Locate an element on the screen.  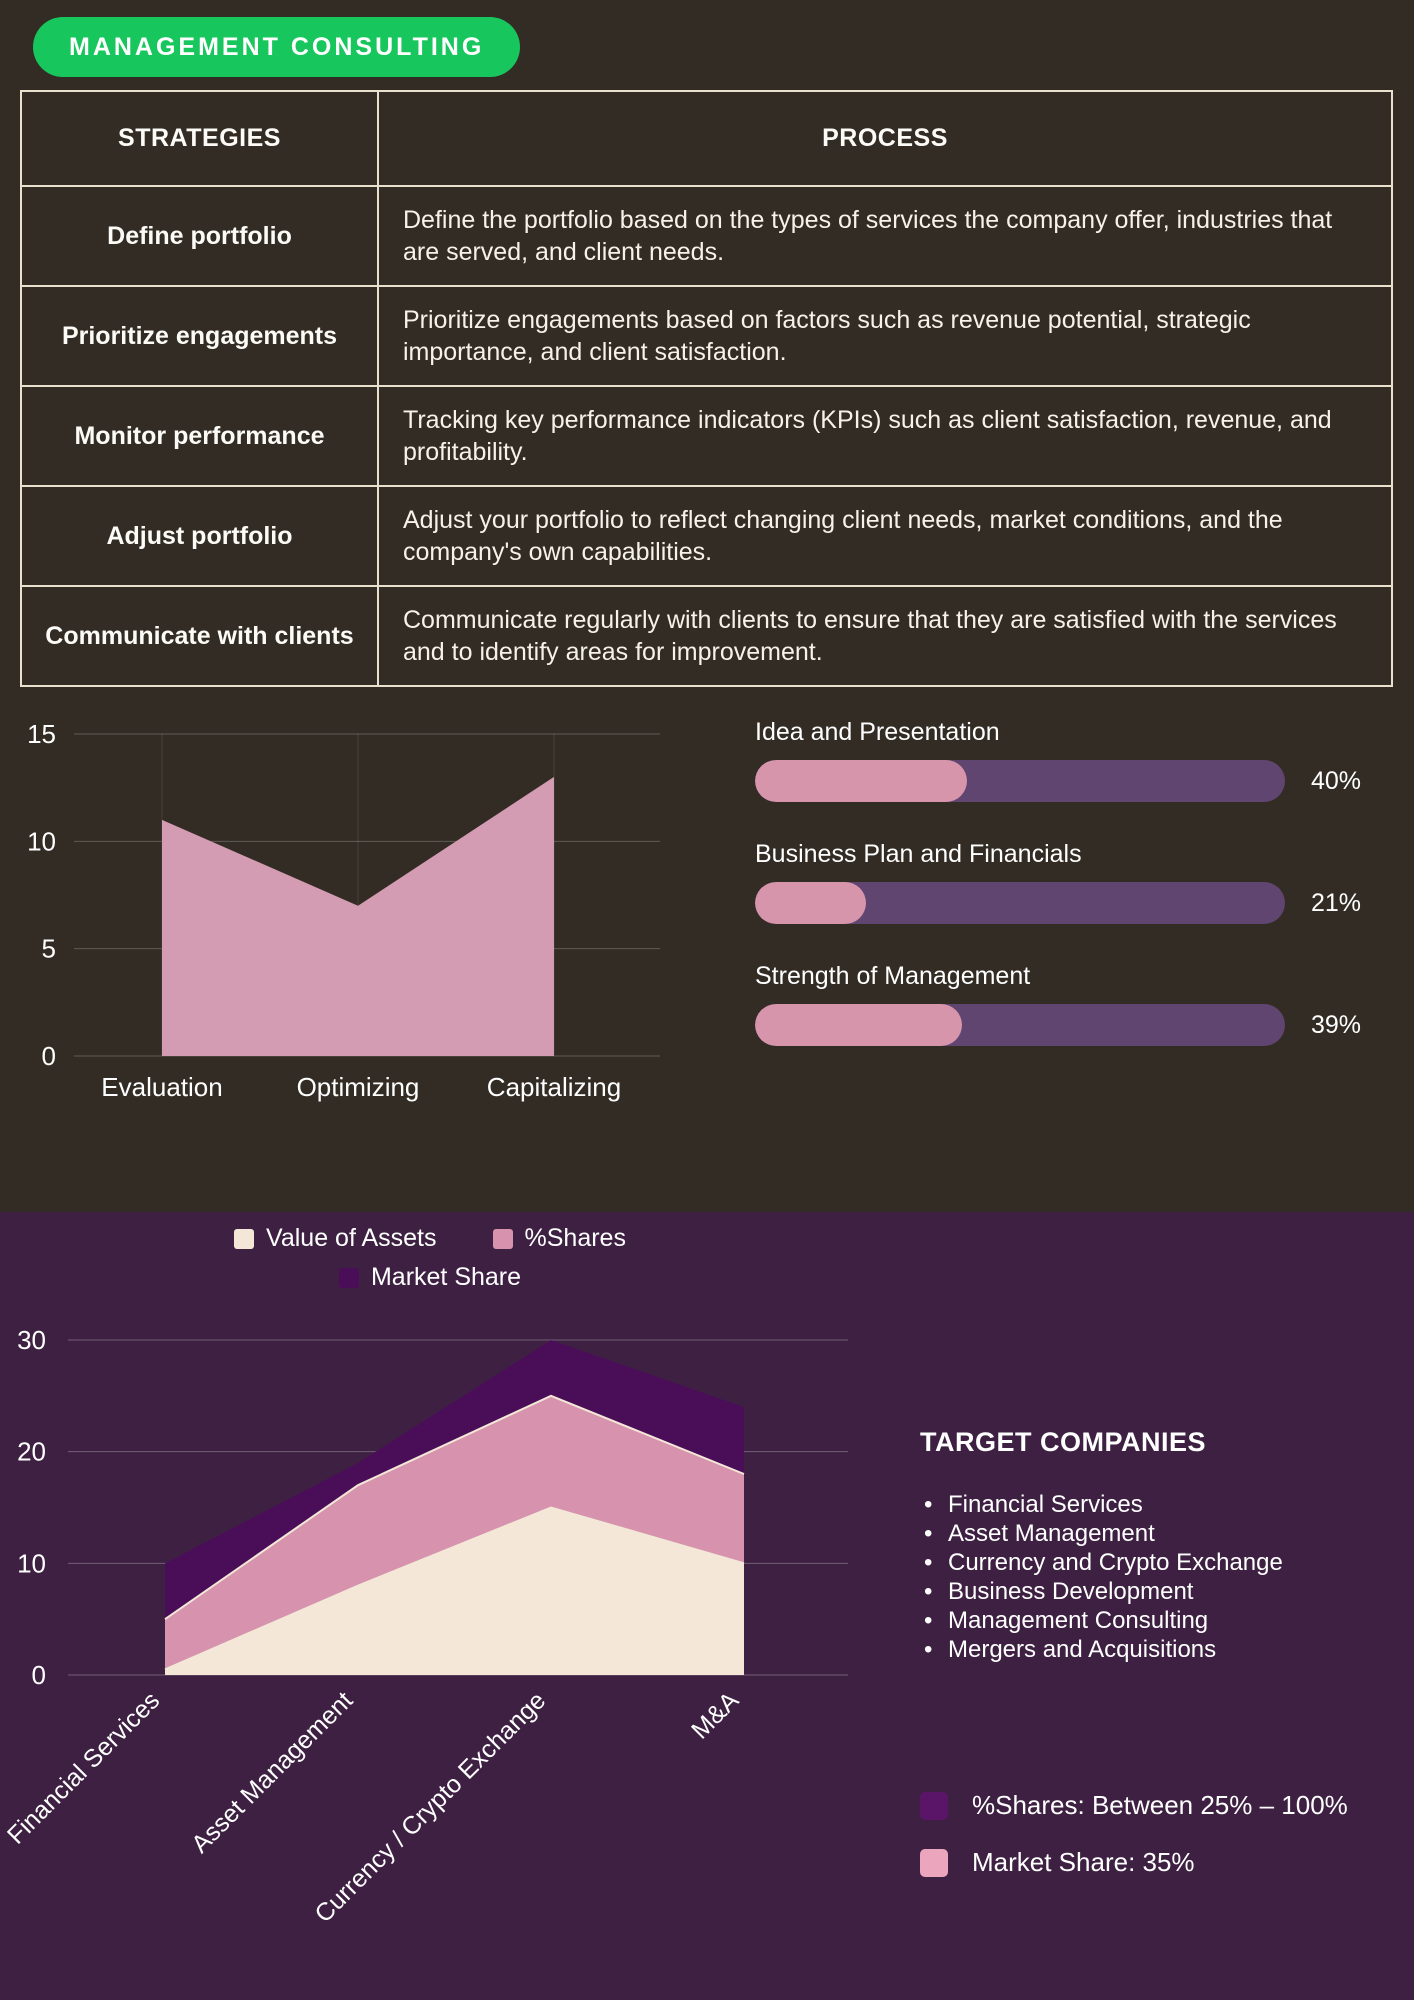
progress-item: Business Plan and Financials 21% is located at coordinates (1082, 881).